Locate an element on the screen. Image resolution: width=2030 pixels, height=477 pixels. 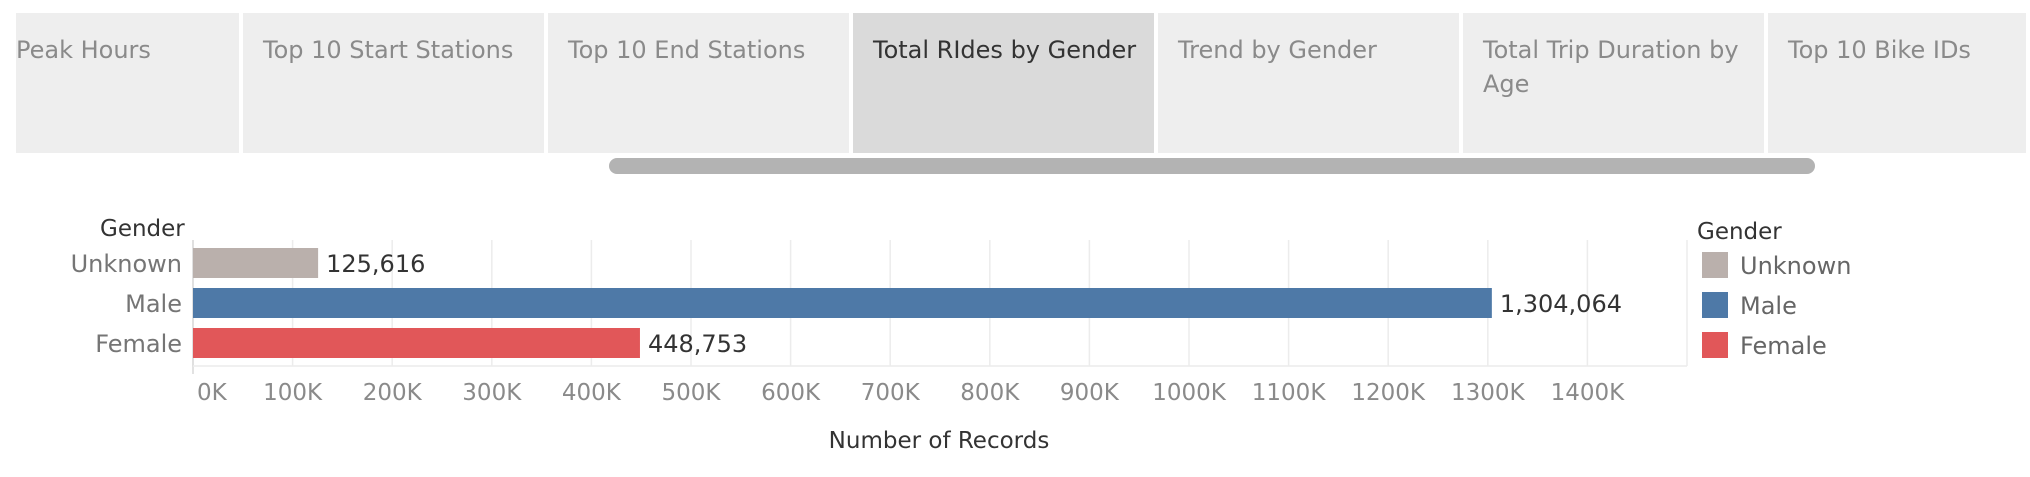
legend-swatch-female is located at coordinates (1715, 345).